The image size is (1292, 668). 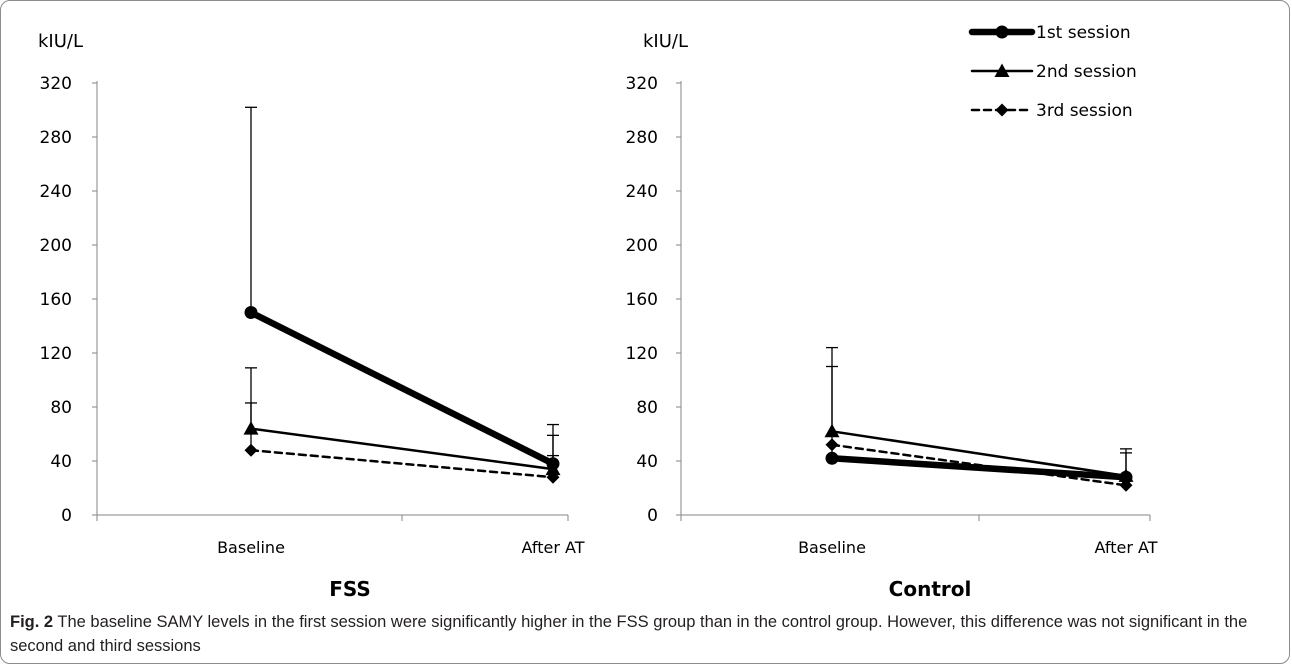 I want to click on caption-label: Fig. 2, so click(x=32, y=622).